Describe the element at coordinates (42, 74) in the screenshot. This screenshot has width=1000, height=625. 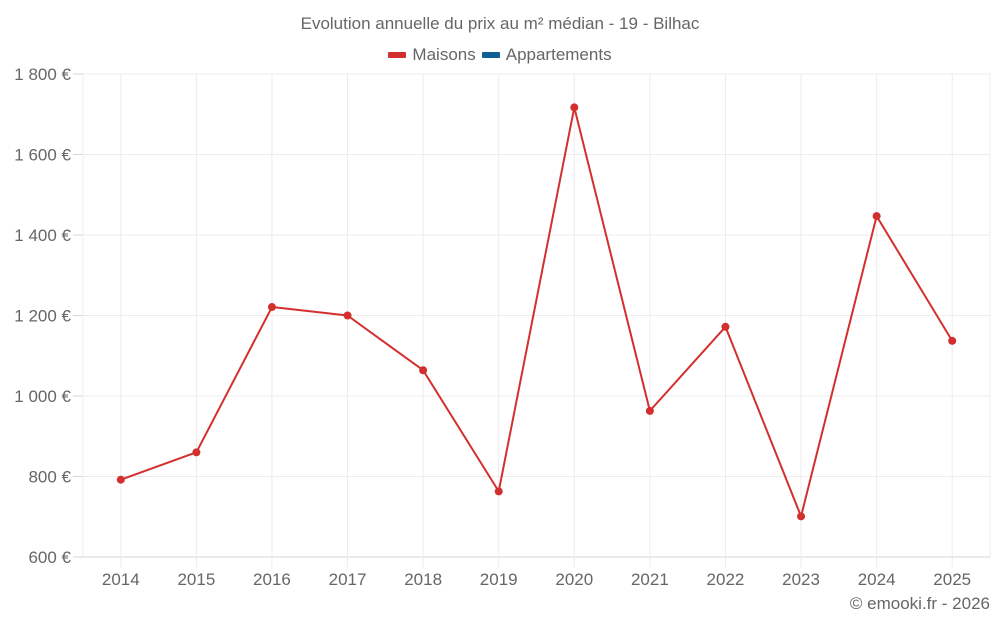
I see `y-tick-label: 1 800 €` at that location.